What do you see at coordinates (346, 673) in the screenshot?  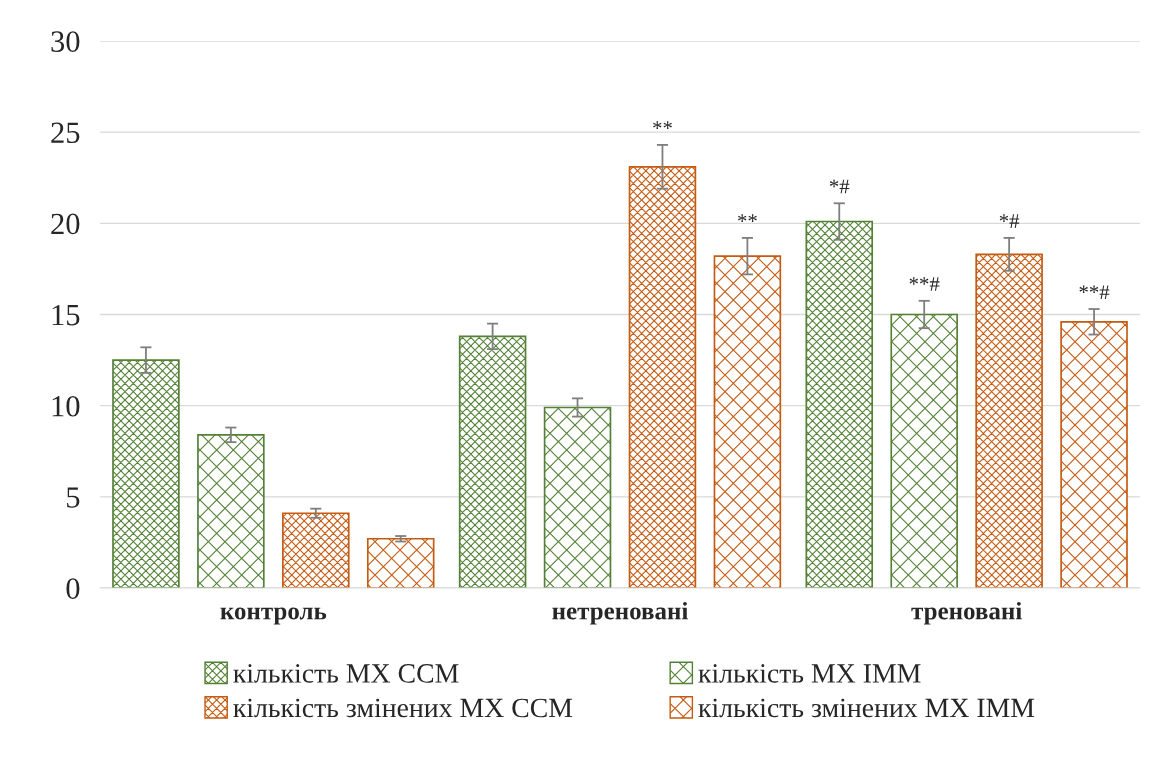 I see `legend-label: кількість МХ ССМ` at bounding box center [346, 673].